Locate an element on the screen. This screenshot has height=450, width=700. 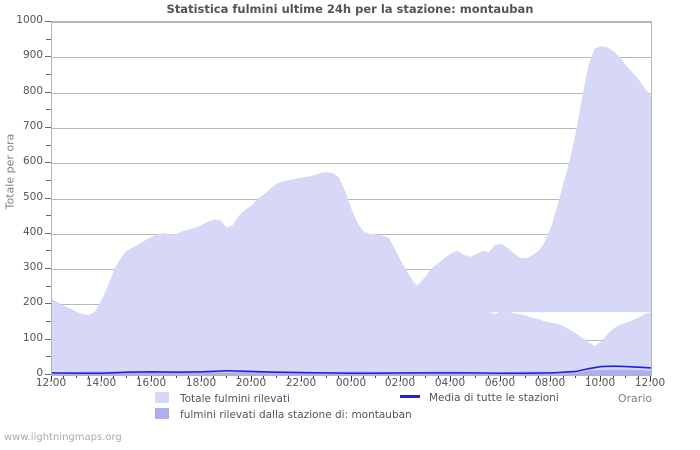
y-tick-label: 100 is located at coordinates (32, 338).